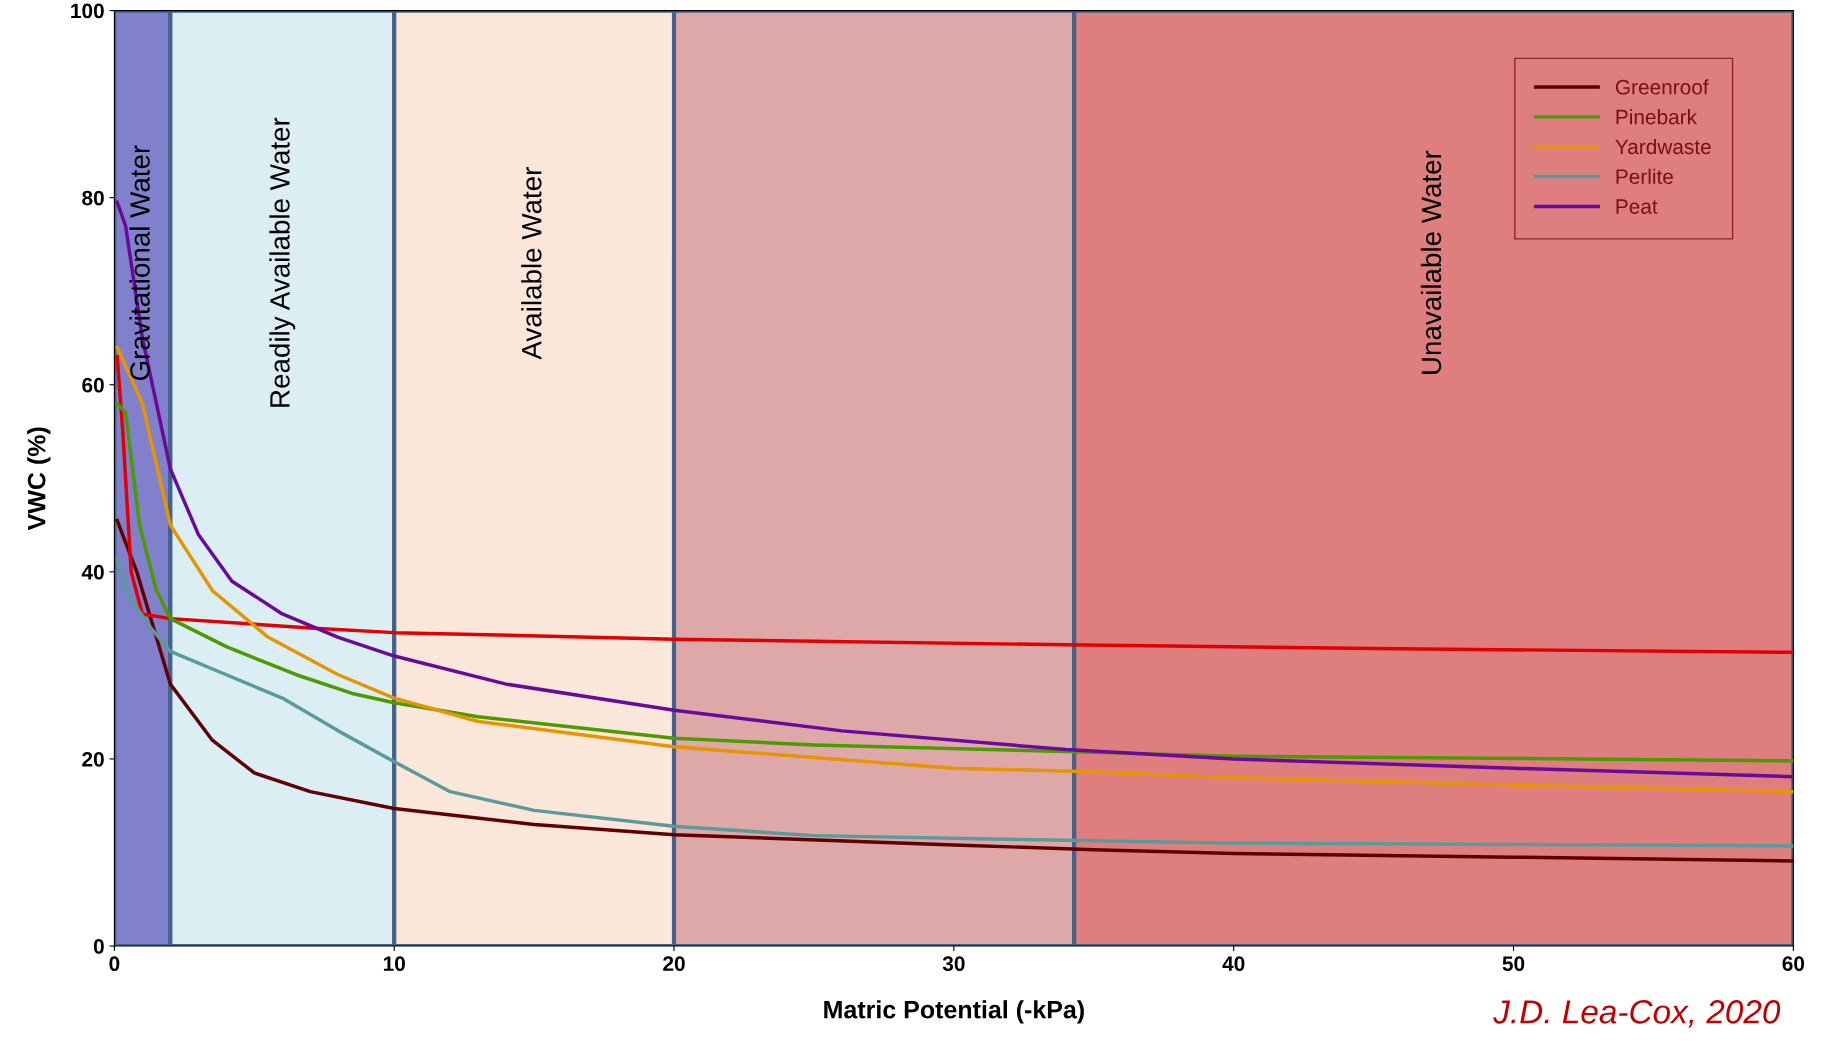 The height and width of the screenshot is (1057, 1845). What do you see at coordinates (953, 964) in the screenshot?
I see `x-tick-label: 30` at bounding box center [953, 964].